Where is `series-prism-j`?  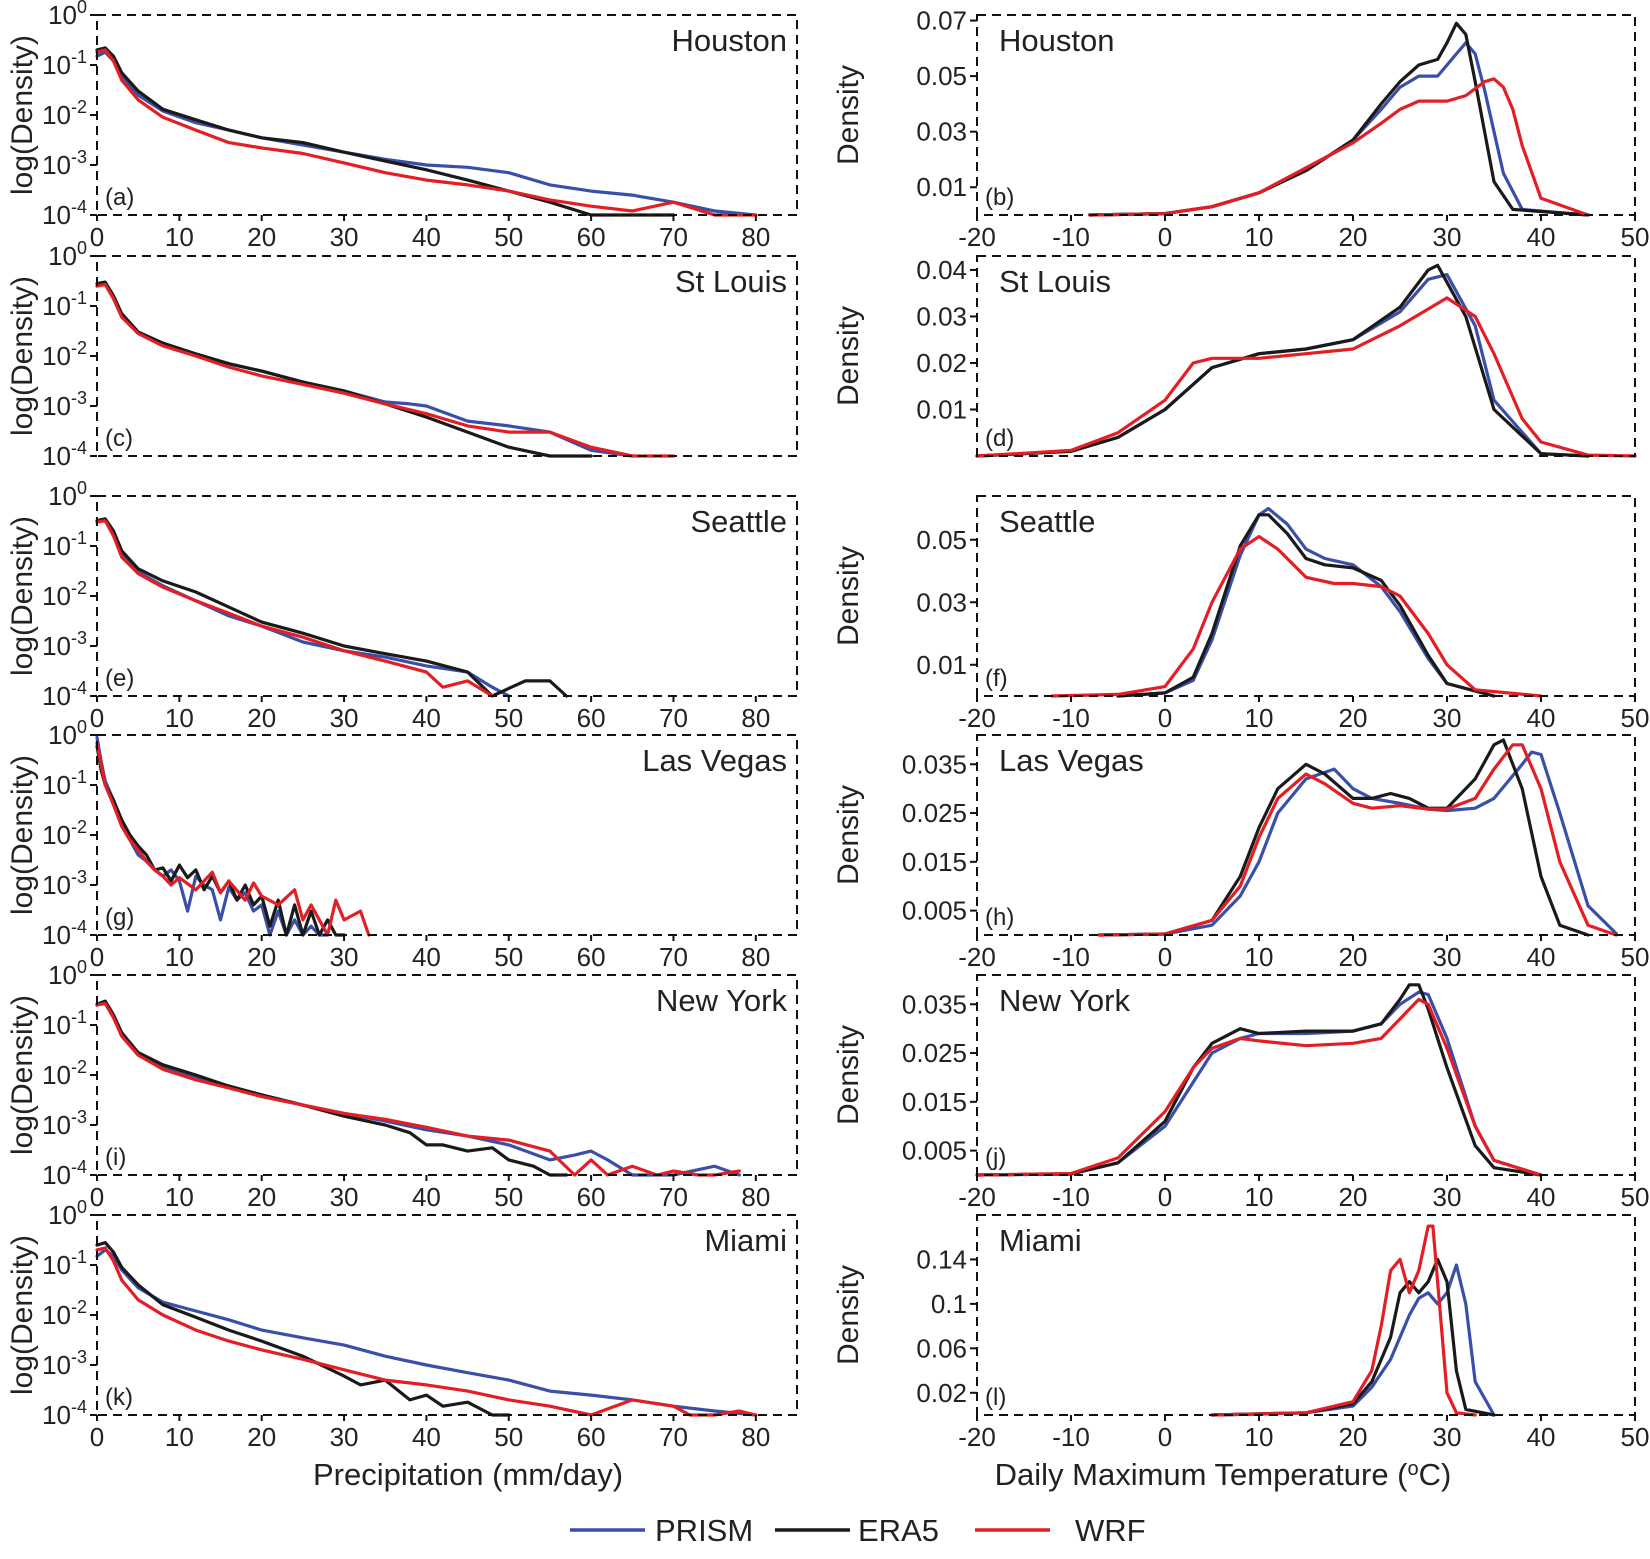
series-prism-j is located at coordinates (1259, 1083).